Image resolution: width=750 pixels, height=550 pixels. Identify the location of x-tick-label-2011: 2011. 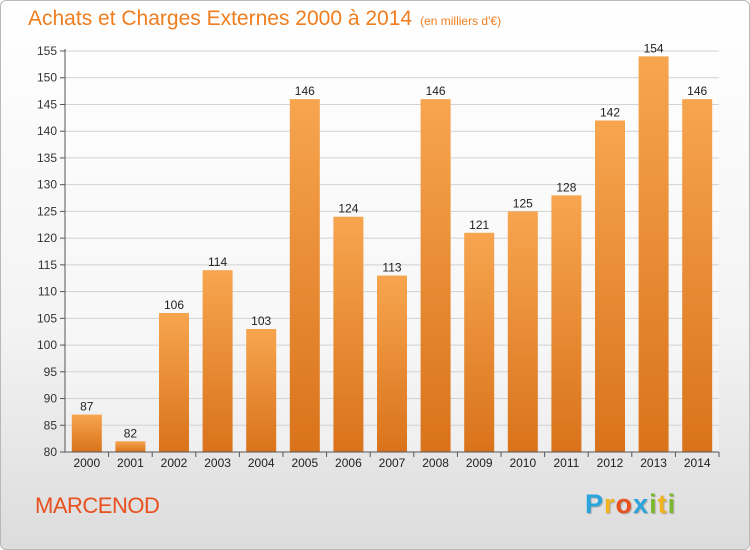
(566, 463).